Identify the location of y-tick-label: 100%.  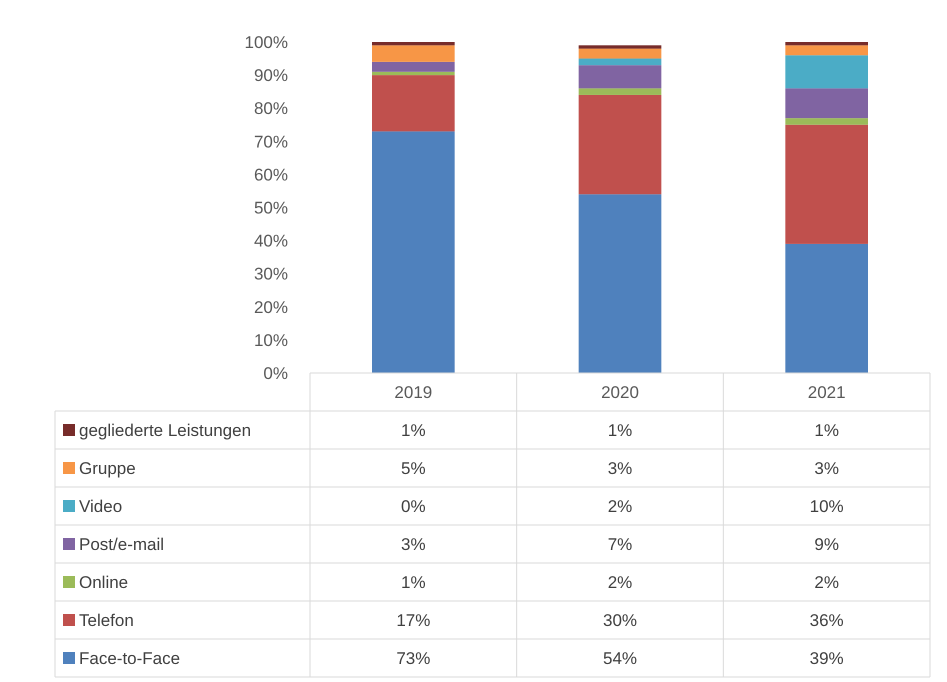
(266, 42).